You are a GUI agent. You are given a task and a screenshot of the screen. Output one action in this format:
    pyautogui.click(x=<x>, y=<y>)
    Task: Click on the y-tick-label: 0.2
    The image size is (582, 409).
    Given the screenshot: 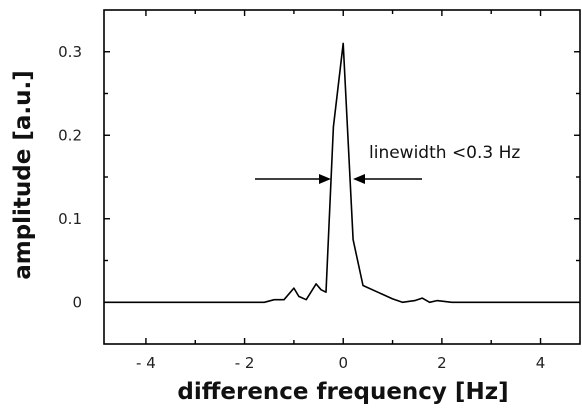 What is the action you would take?
    pyautogui.click(x=70, y=135)
    